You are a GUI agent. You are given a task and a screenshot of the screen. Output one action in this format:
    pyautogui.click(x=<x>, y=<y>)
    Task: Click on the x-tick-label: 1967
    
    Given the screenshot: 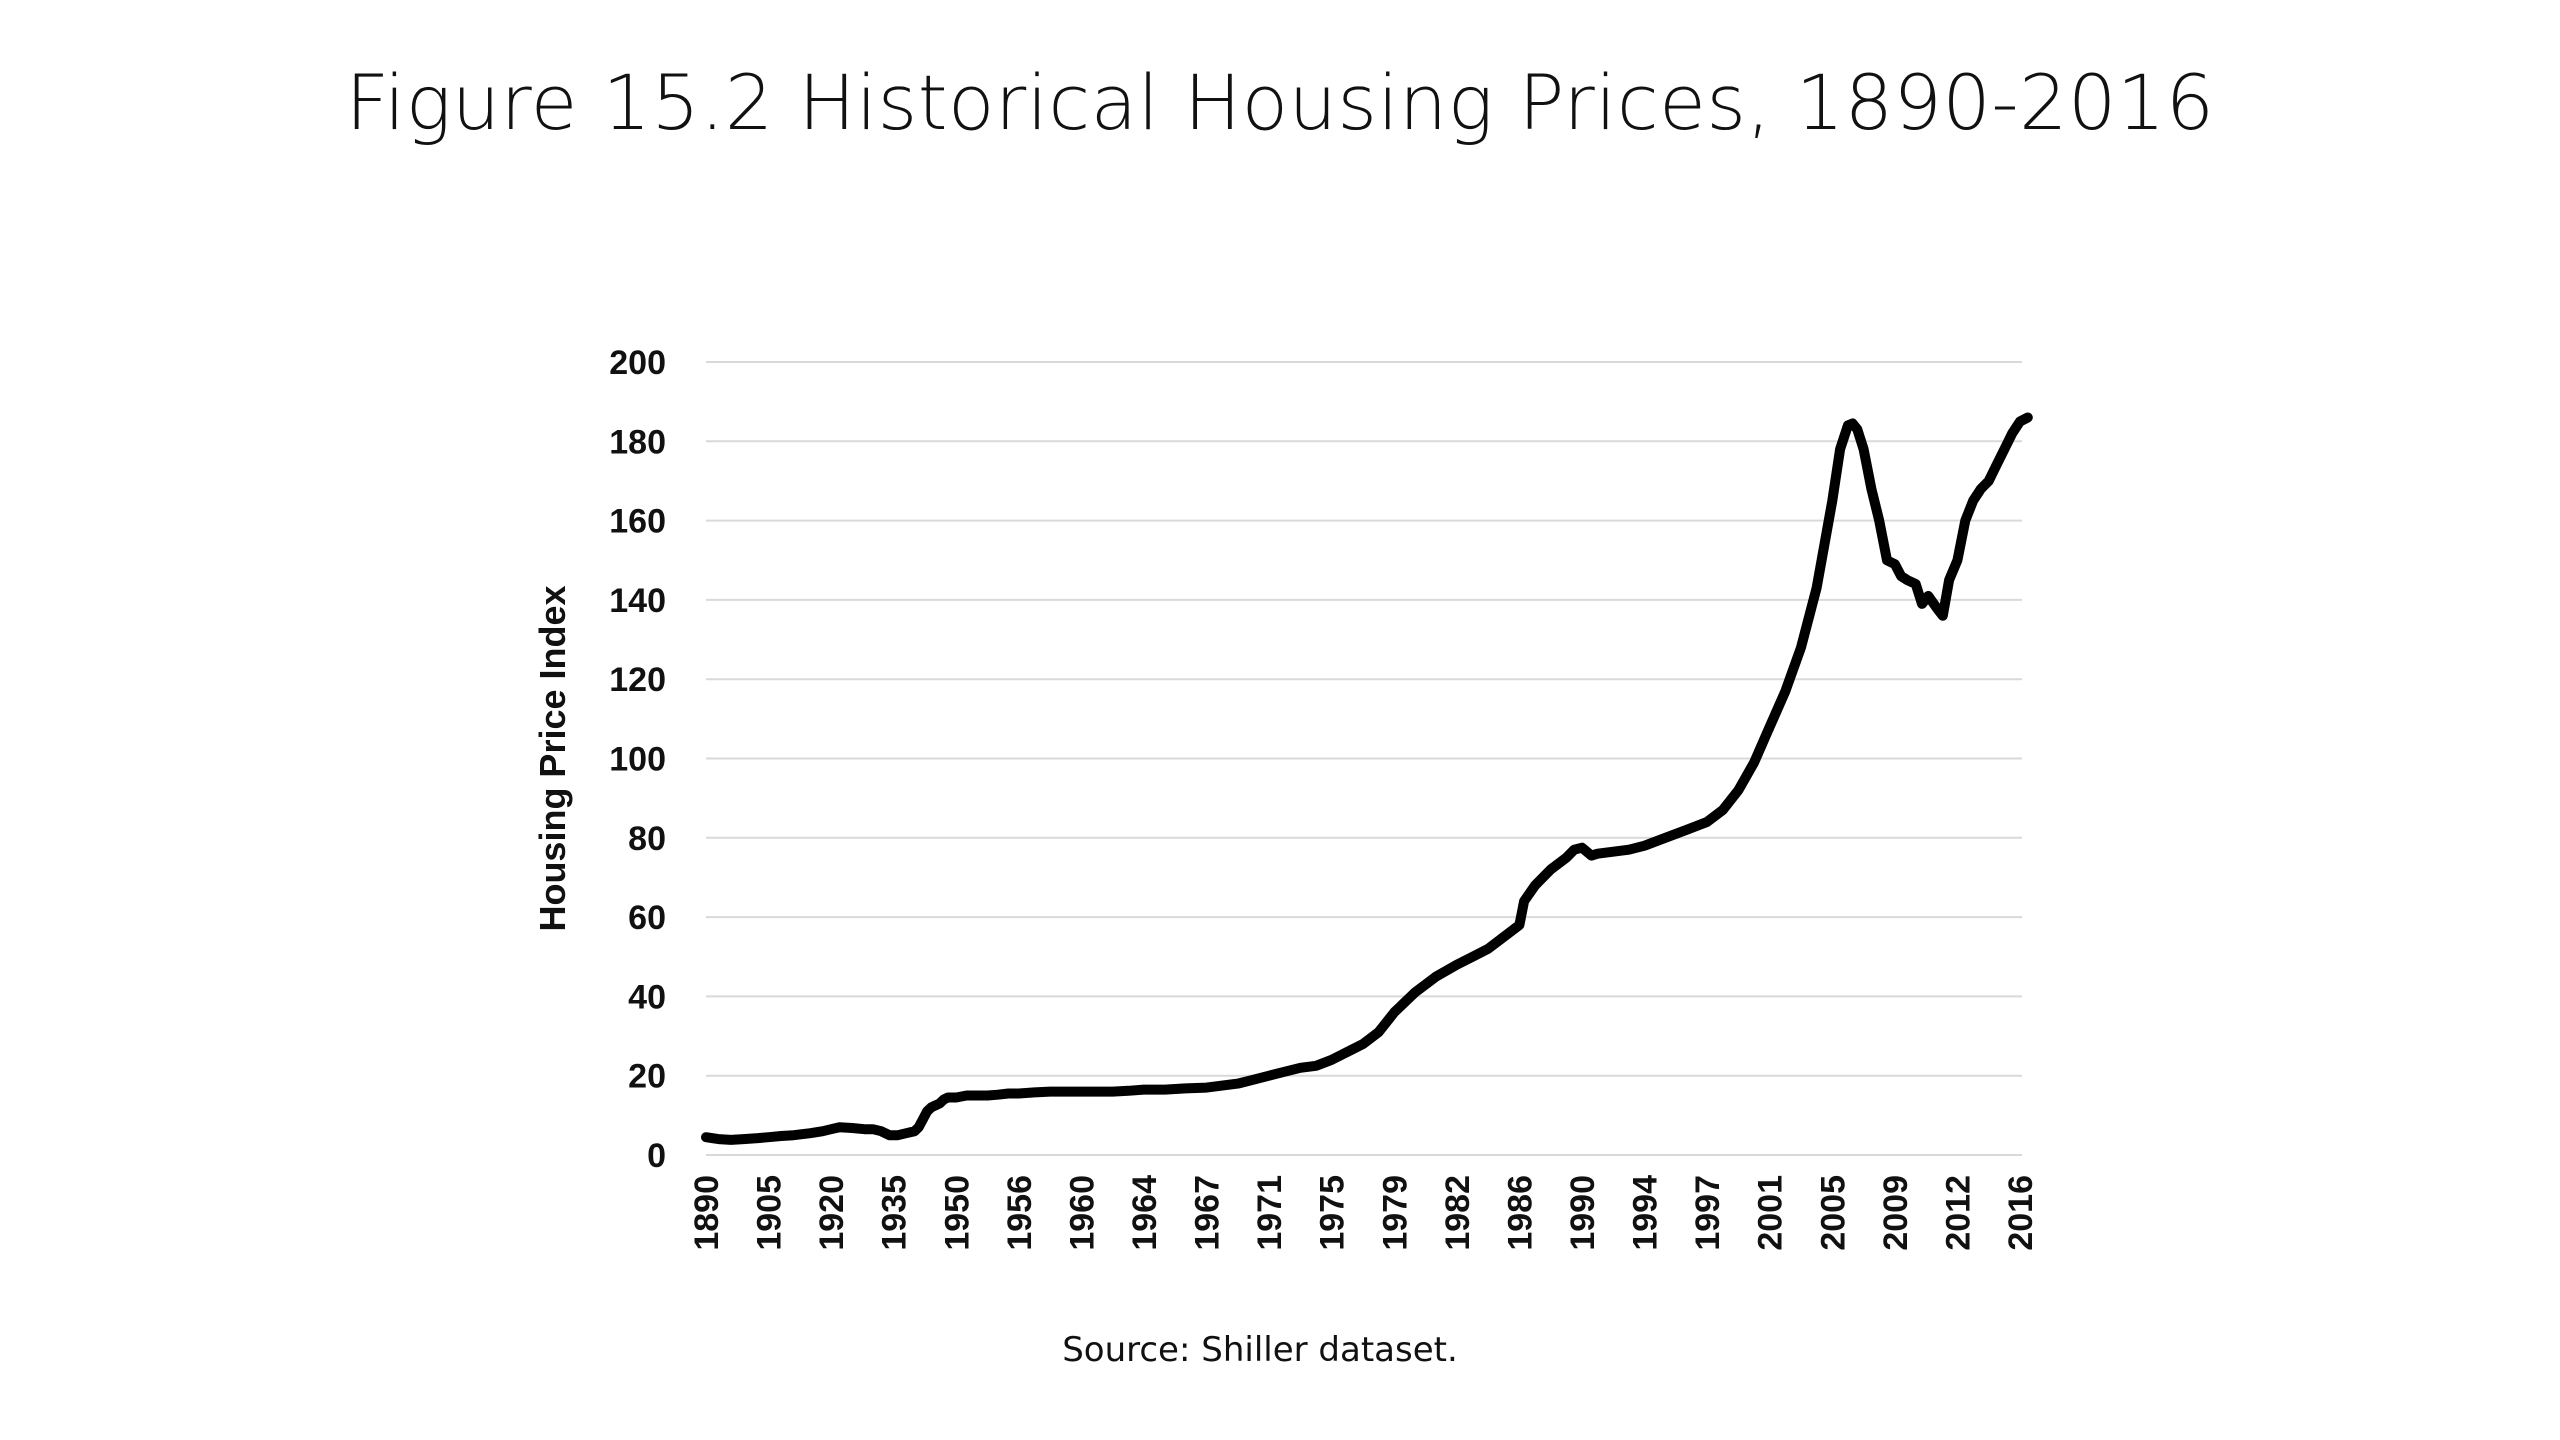 What is the action you would take?
    pyautogui.click(x=1208, y=1213)
    